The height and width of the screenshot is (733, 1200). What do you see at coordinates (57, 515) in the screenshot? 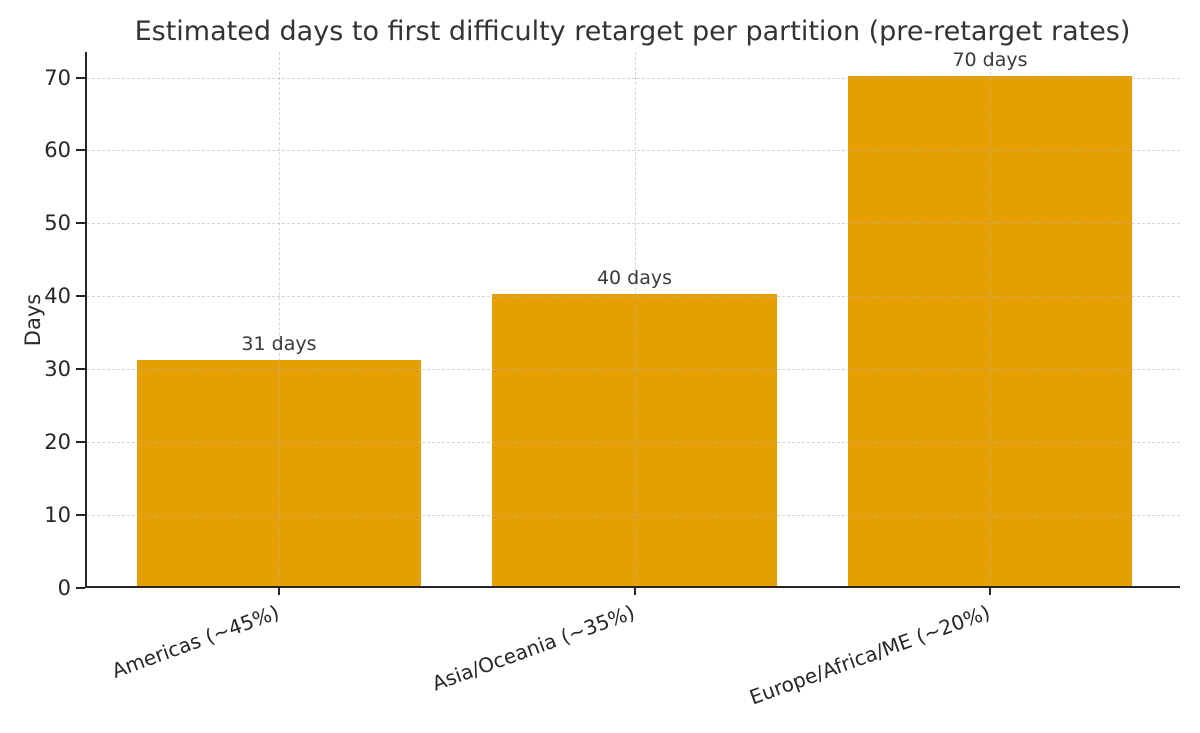
I see `y-tick-label: 10` at bounding box center [57, 515].